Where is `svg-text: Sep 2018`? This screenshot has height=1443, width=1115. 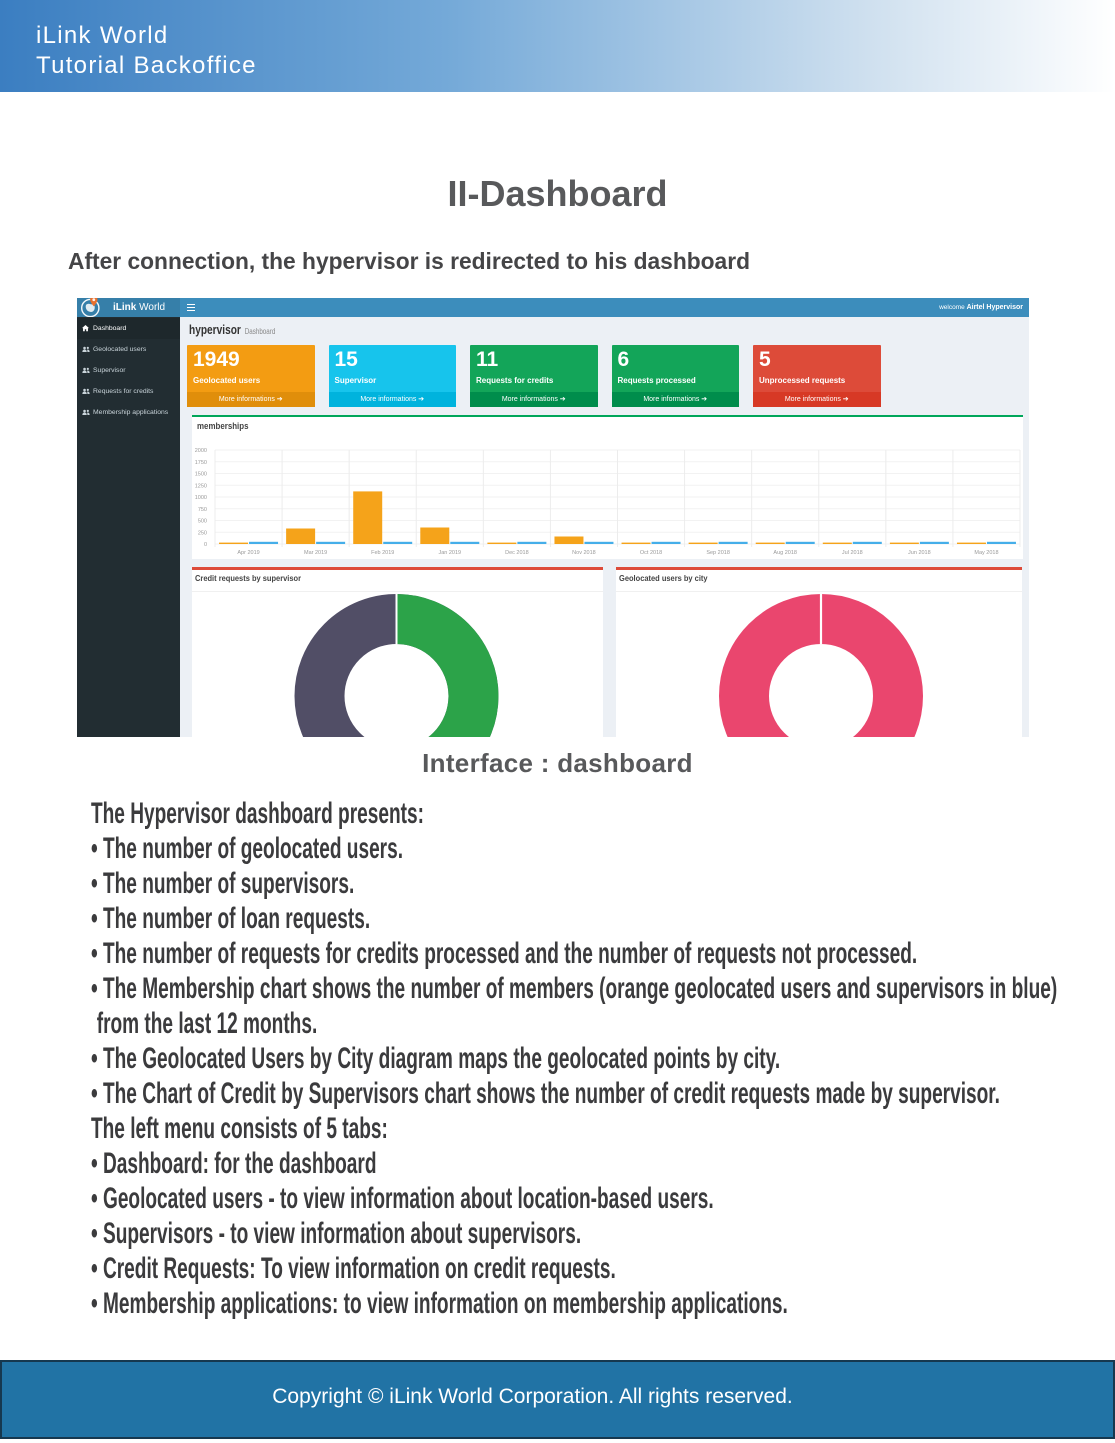 svg-text: Sep 2018 is located at coordinates (718, 553).